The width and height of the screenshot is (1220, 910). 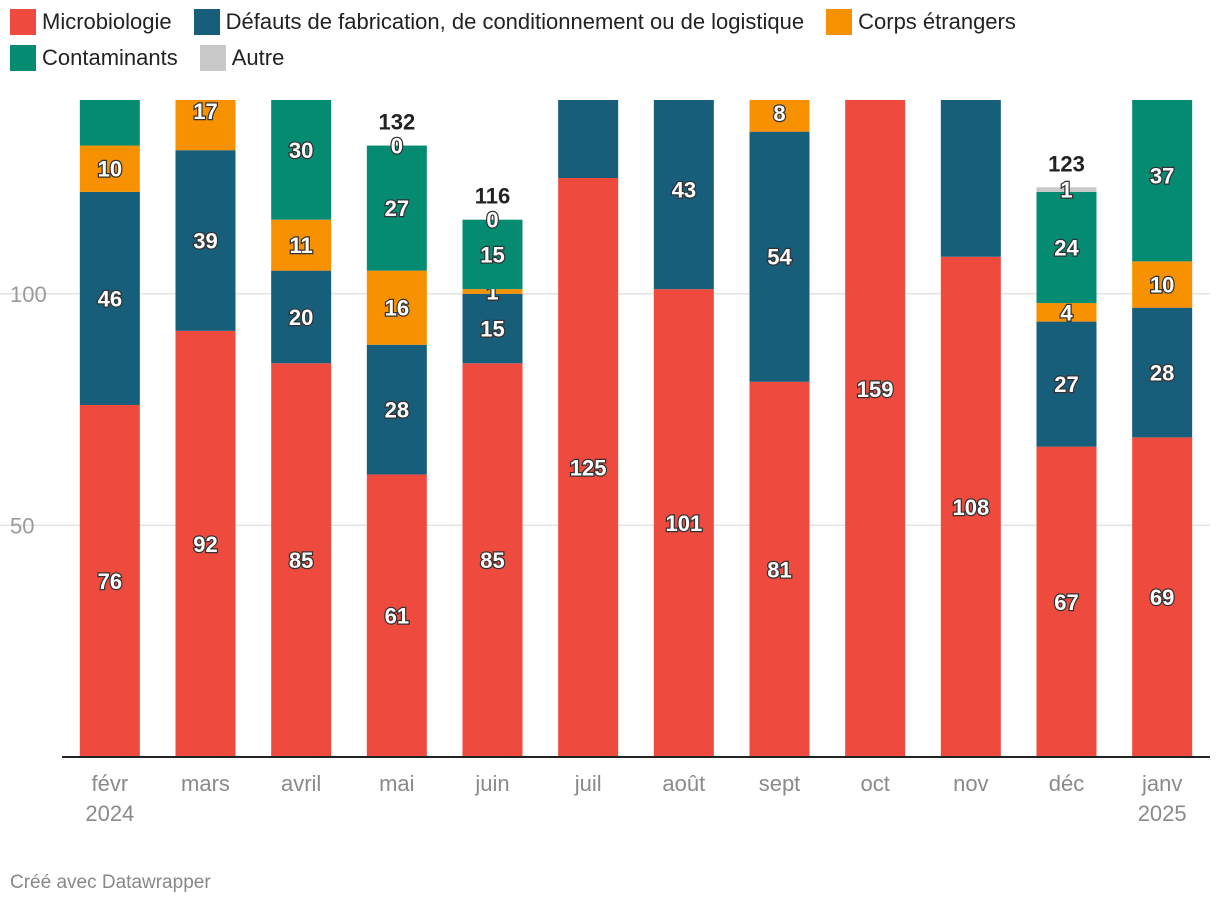 I want to click on data-label: 76, so click(x=110, y=581).